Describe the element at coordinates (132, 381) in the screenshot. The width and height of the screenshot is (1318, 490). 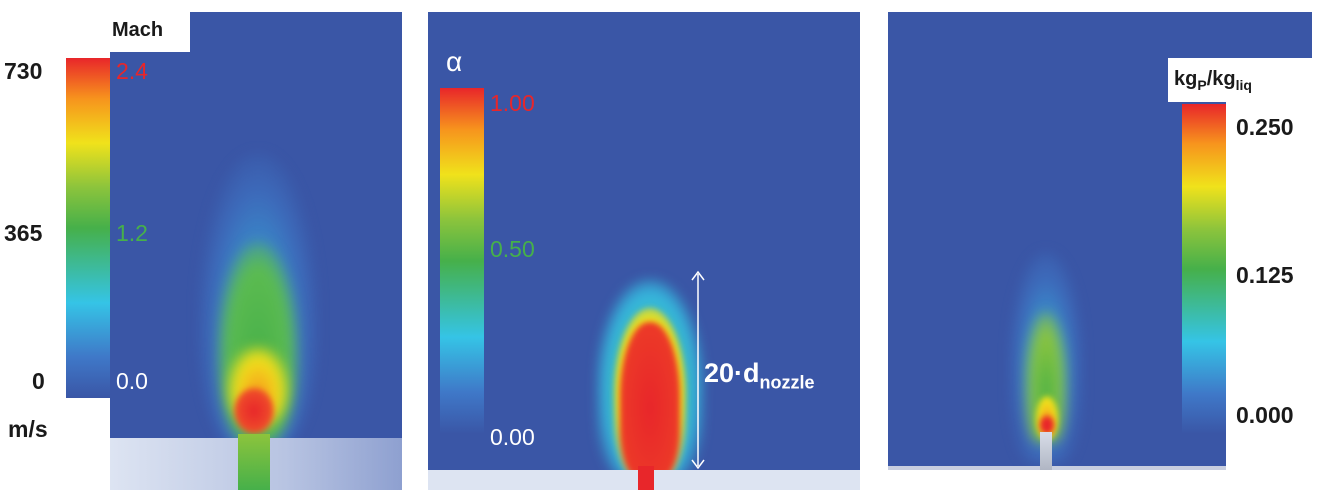
I see `tick-mach-min: 0.0` at that location.